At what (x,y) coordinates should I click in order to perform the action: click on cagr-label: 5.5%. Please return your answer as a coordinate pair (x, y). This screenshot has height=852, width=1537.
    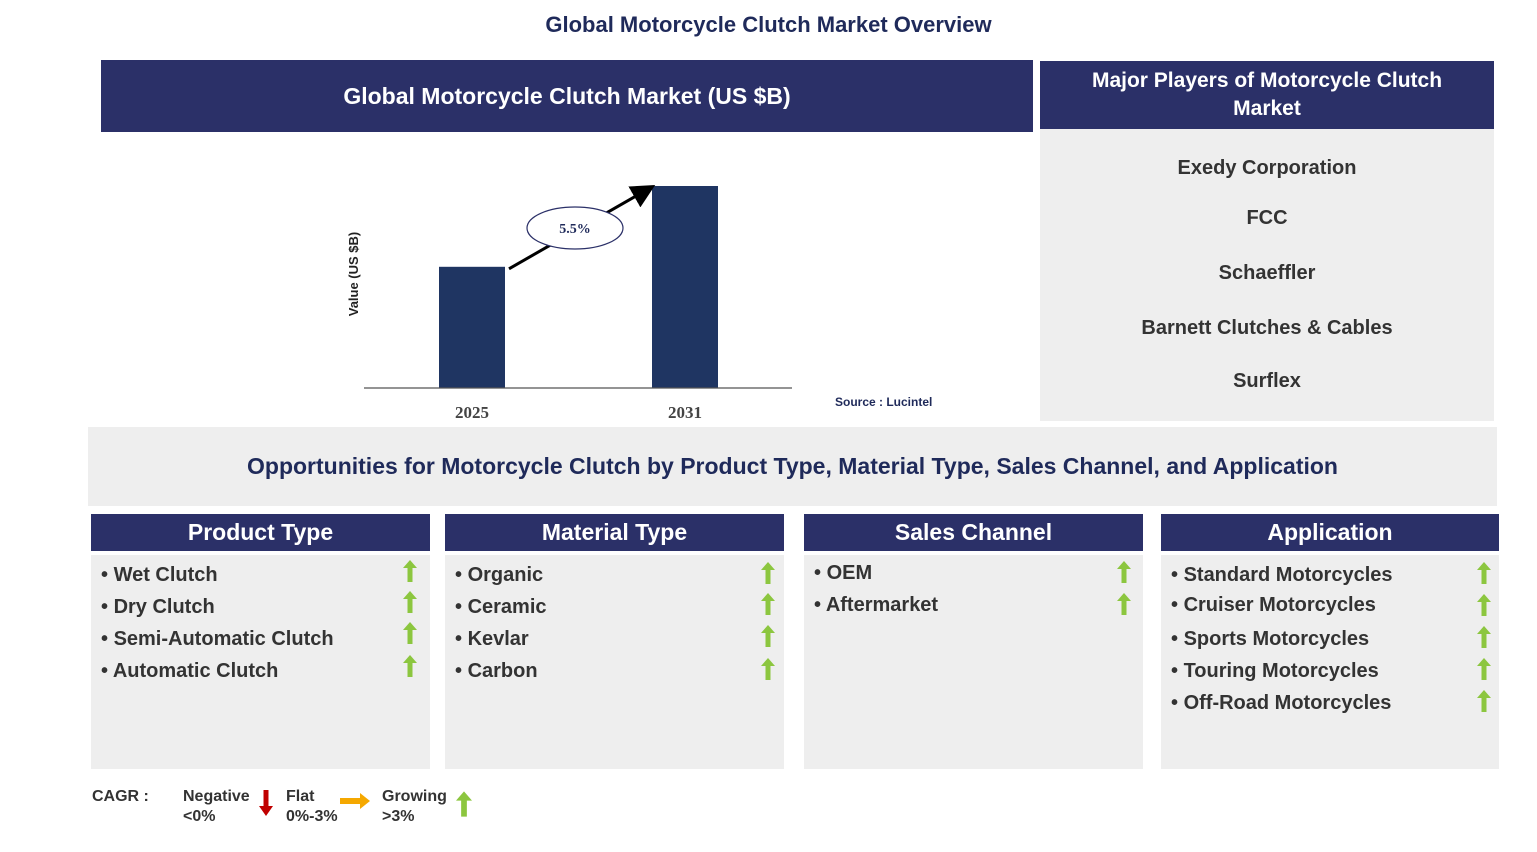
    Looking at the image, I should click on (575, 229).